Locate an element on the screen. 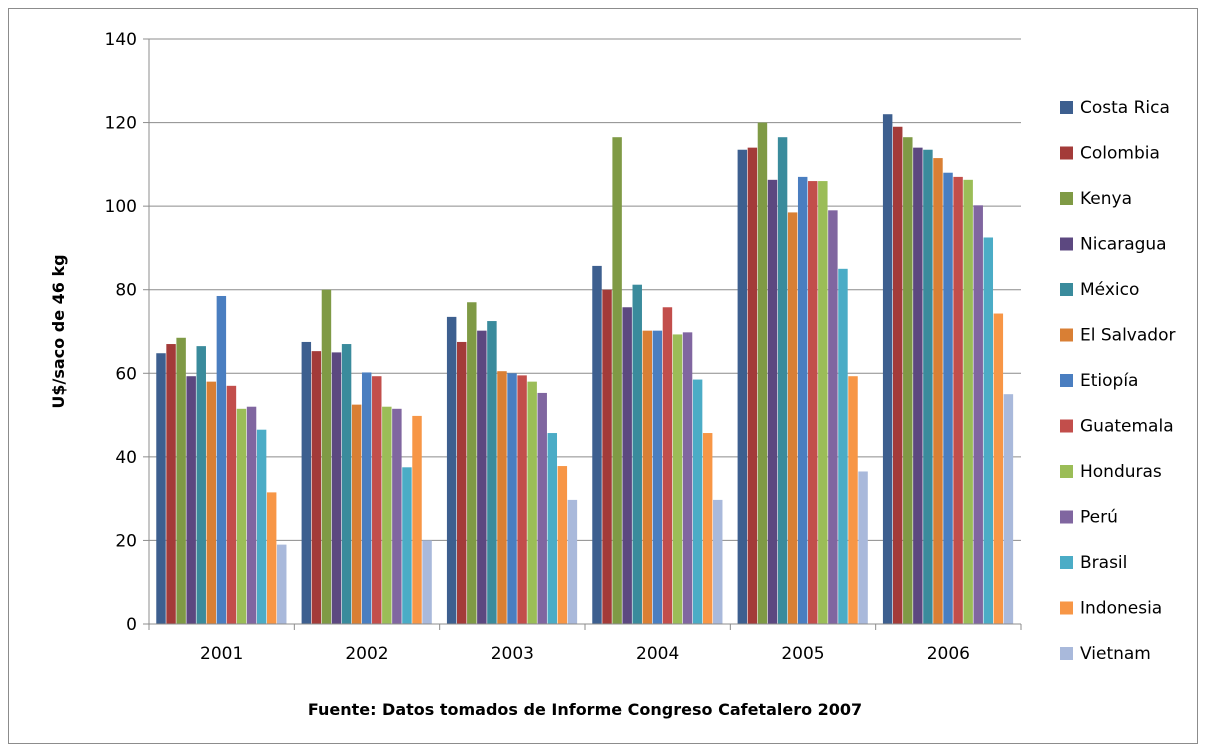 The image size is (1207, 752). bar-indonesia-2001 is located at coordinates (271, 558).